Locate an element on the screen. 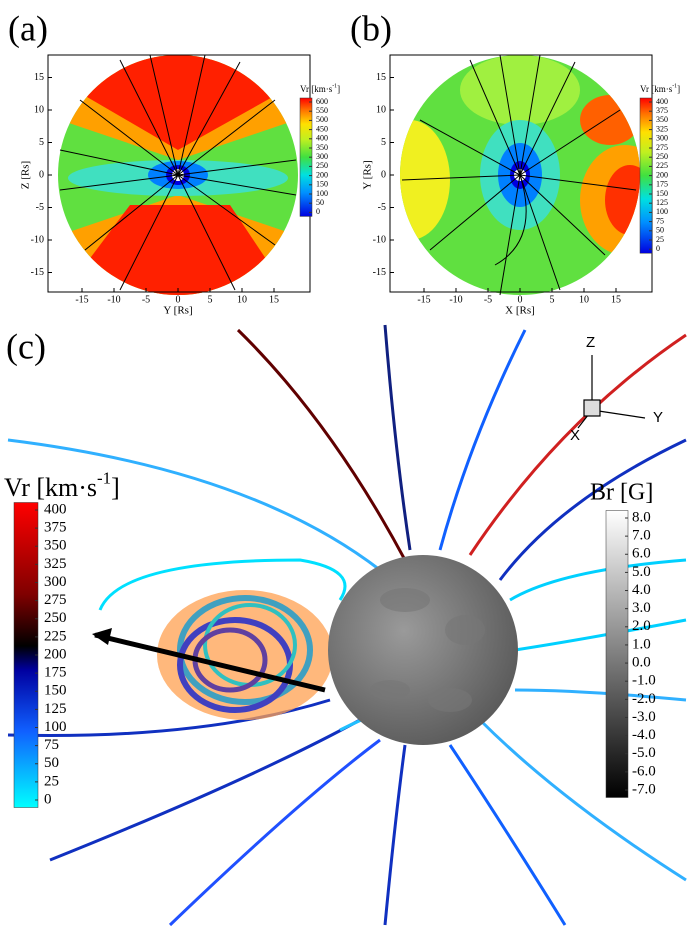 This screenshot has height=936, width=691. colorbar-tick-label: -4.0 is located at coordinates (644, 735).